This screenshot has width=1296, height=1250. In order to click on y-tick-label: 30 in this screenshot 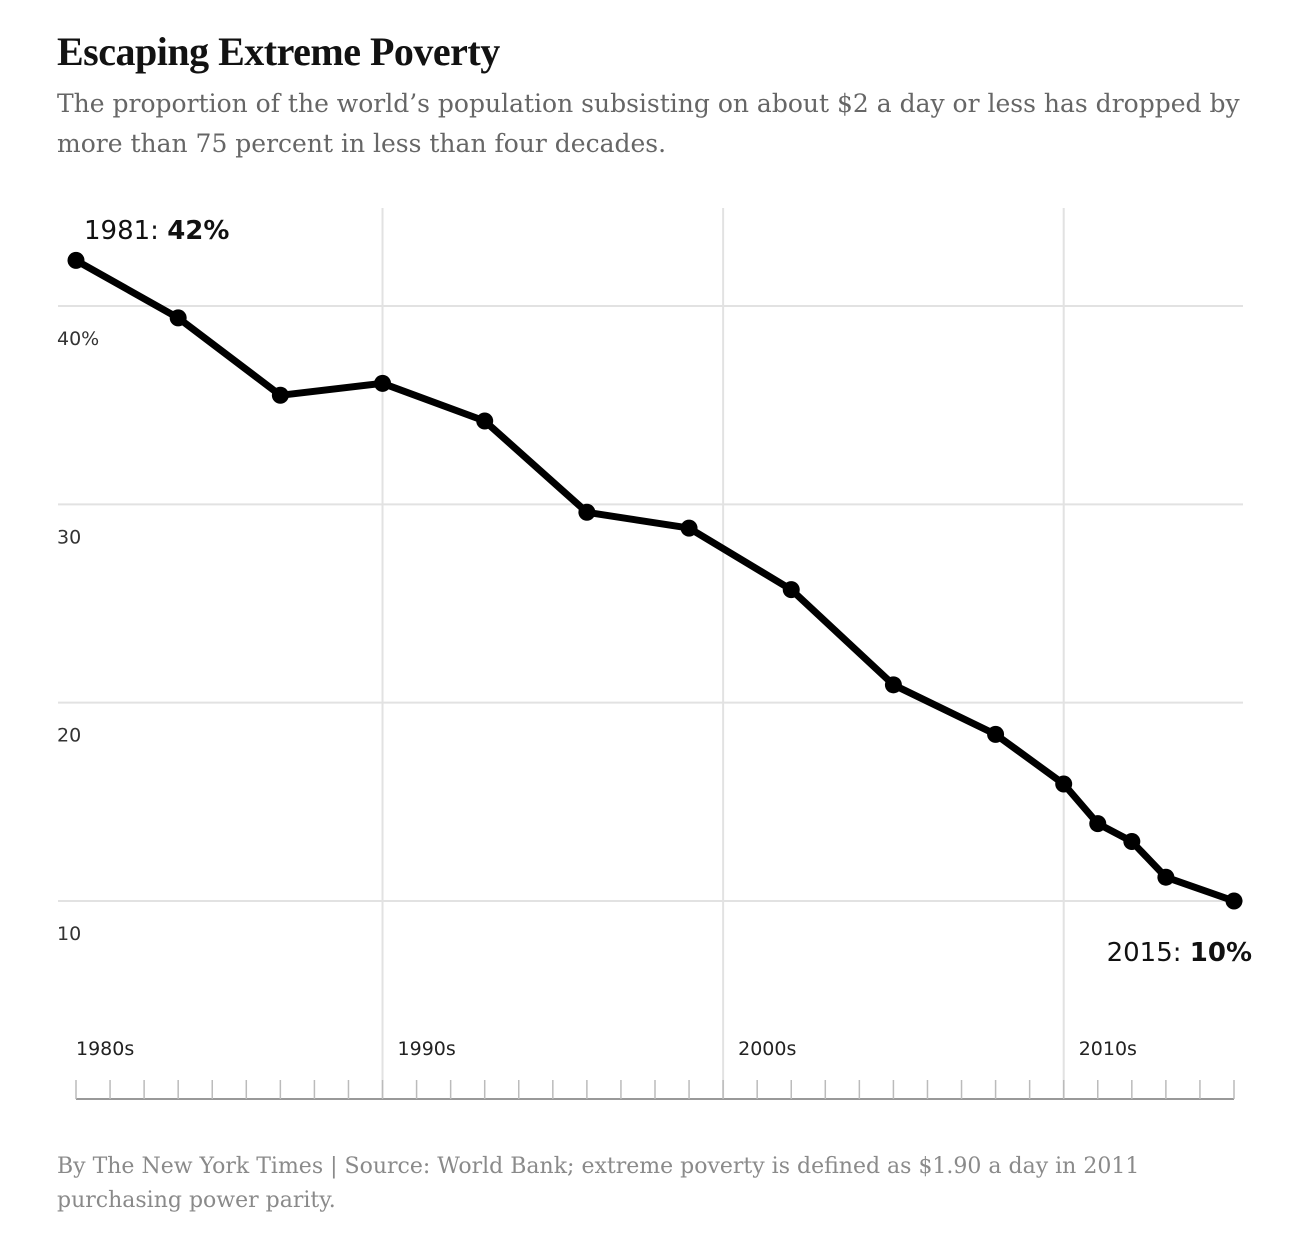, I will do `click(69, 537)`.